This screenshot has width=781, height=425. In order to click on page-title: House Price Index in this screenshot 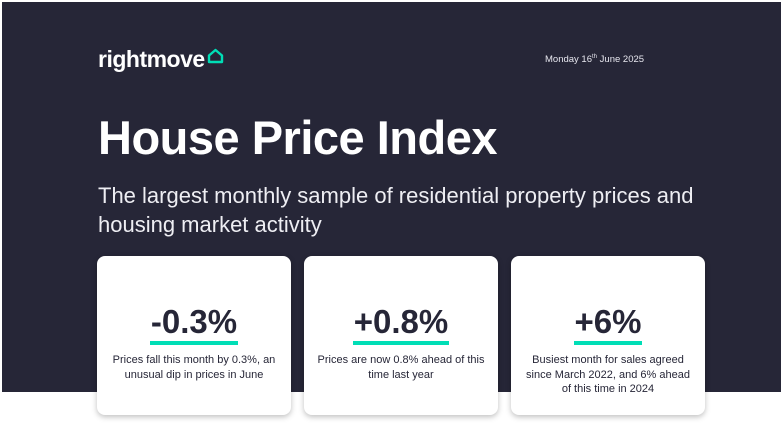, I will do `click(298, 137)`.